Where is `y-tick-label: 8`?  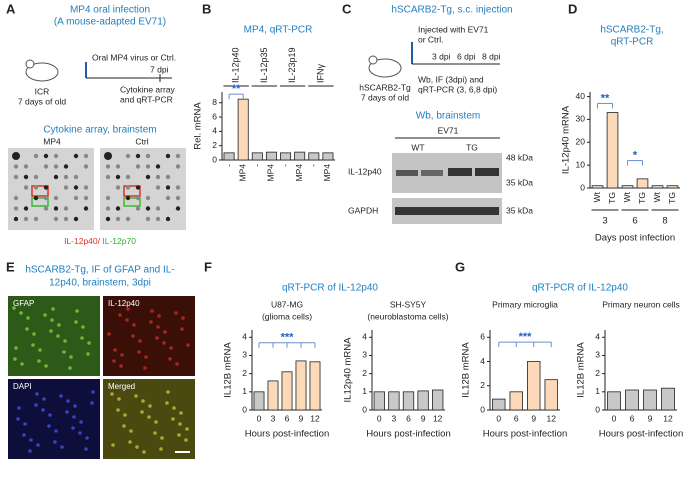
y-tick-label: 8 is located at coordinates (214, 102).